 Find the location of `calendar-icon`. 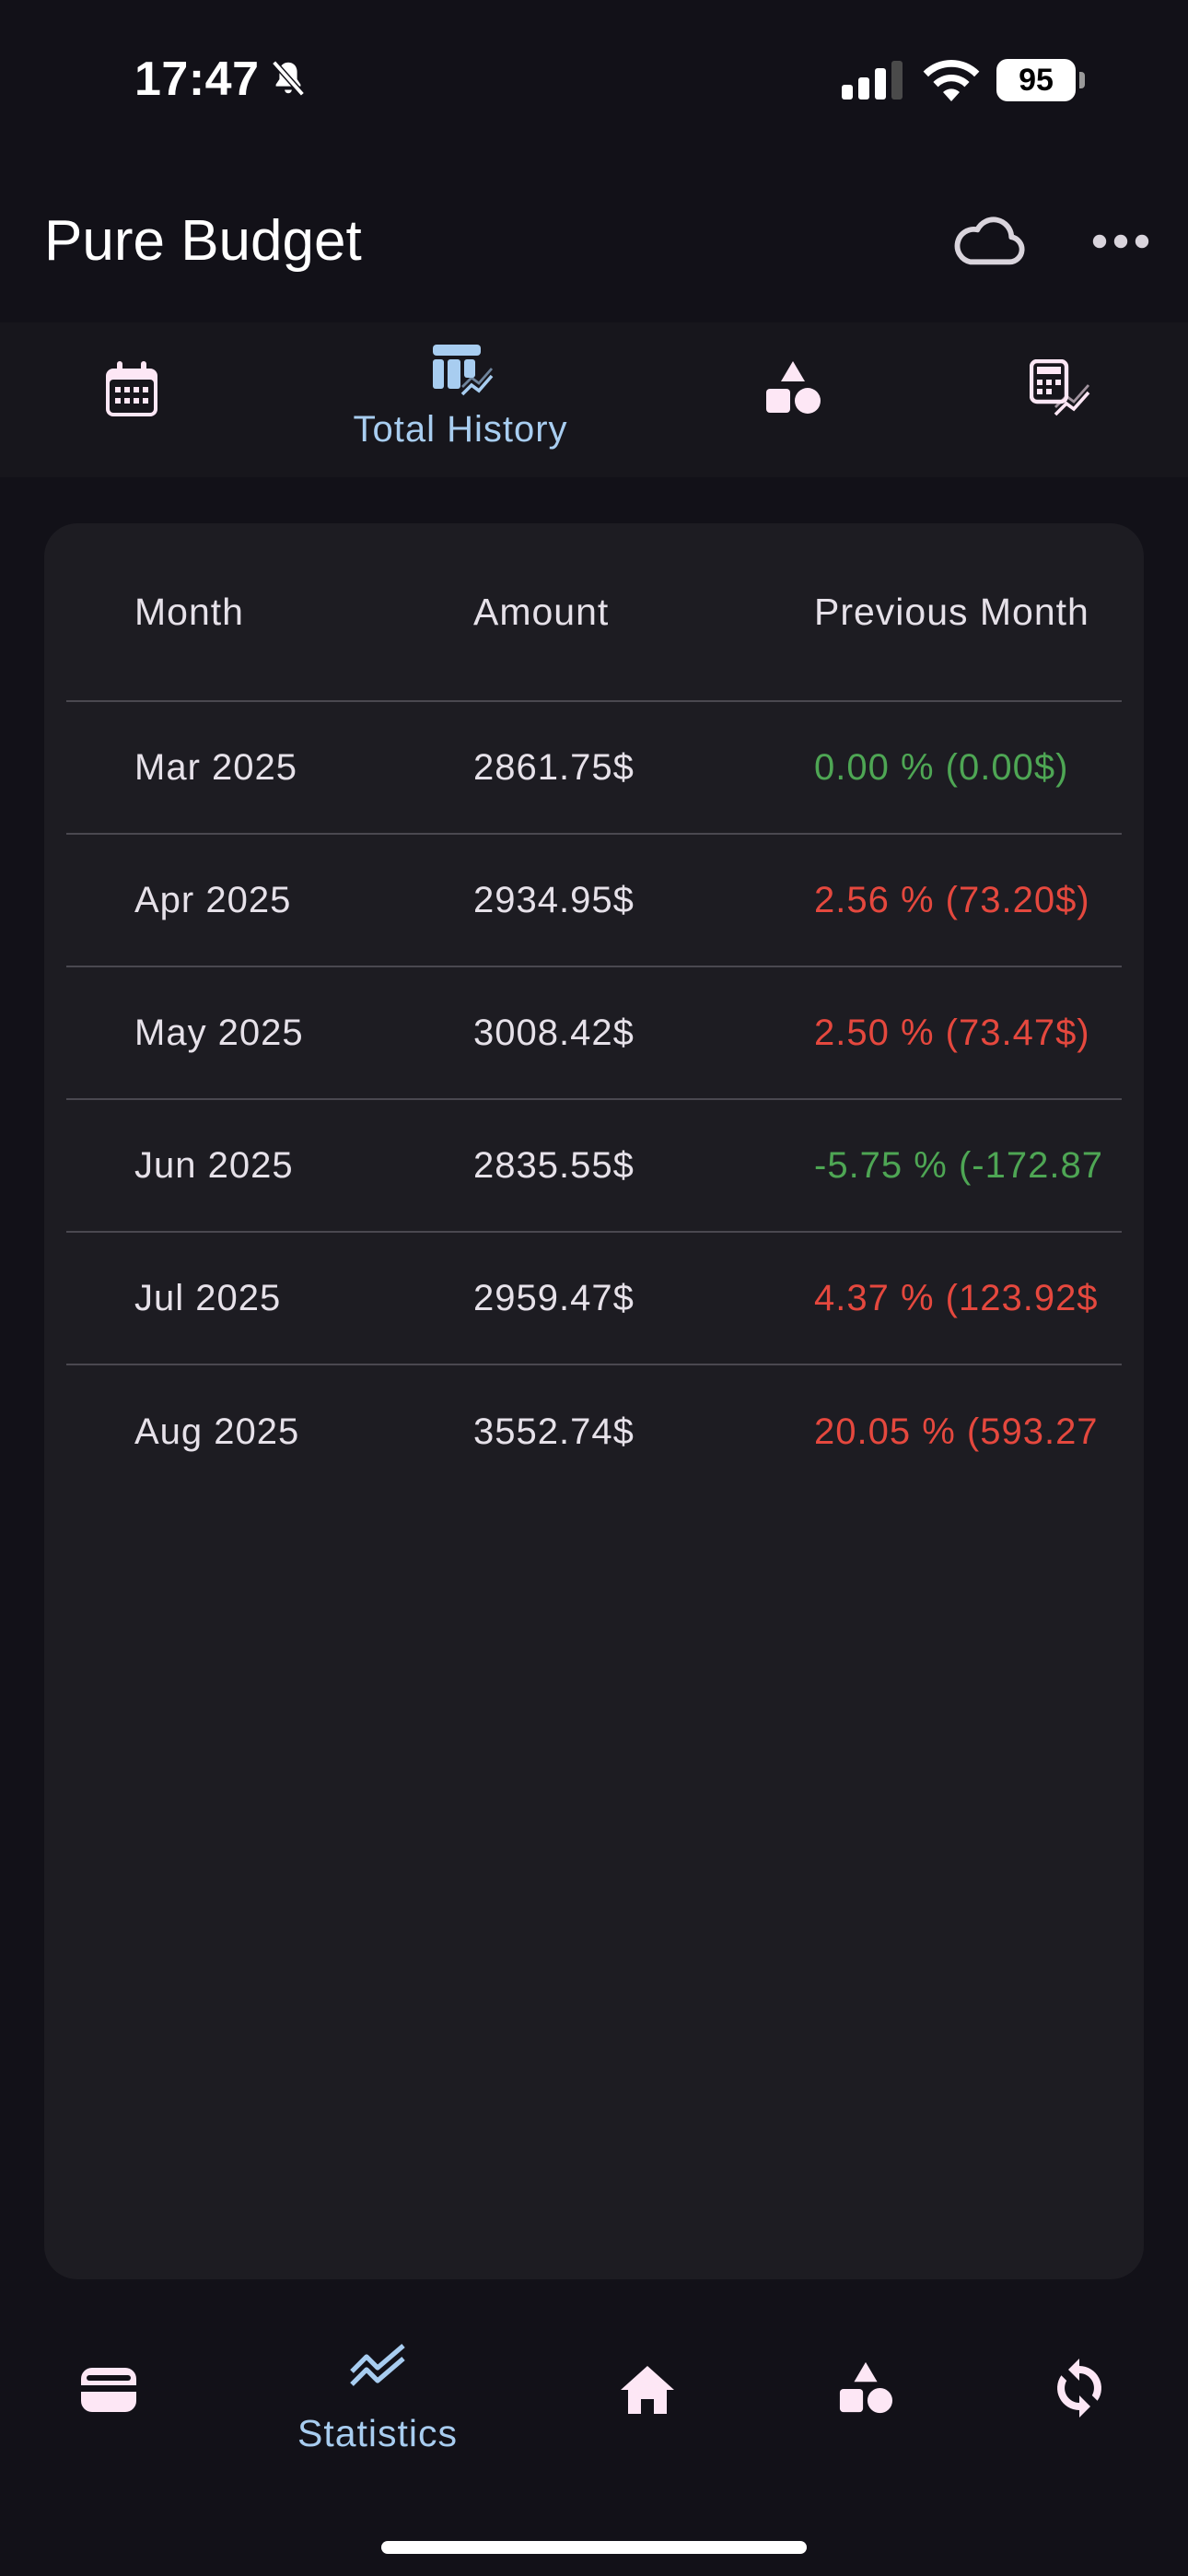

calendar-icon is located at coordinates (131, 388).